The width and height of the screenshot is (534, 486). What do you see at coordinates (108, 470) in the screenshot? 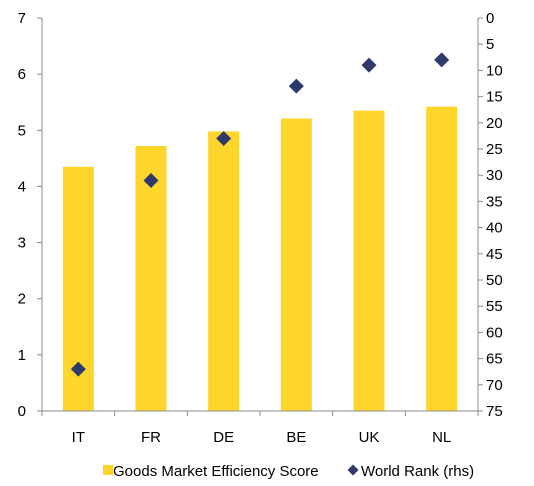
I see `legend-swatch-bar` at bounding box center [108, 470].